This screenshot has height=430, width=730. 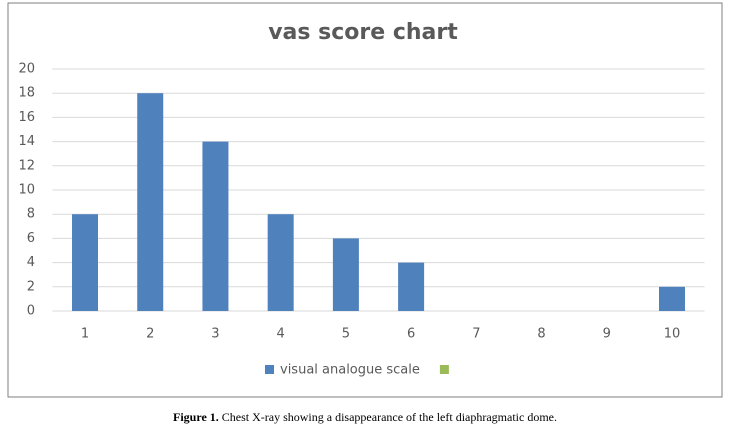 I want to click on x-tick-label: 2, so click(x=150, y=334).